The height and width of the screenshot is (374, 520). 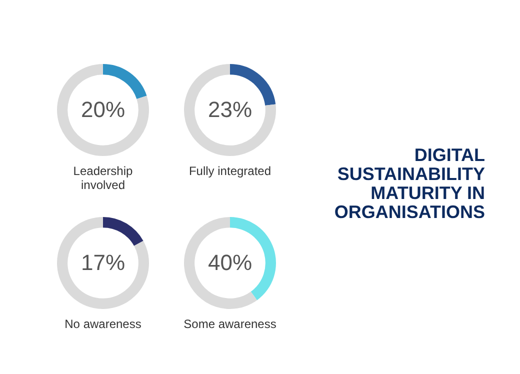 What do you see at coordinates (103, 109) in the screenshot?
I see `data-label: 20%` at bounding box center [103, 109].